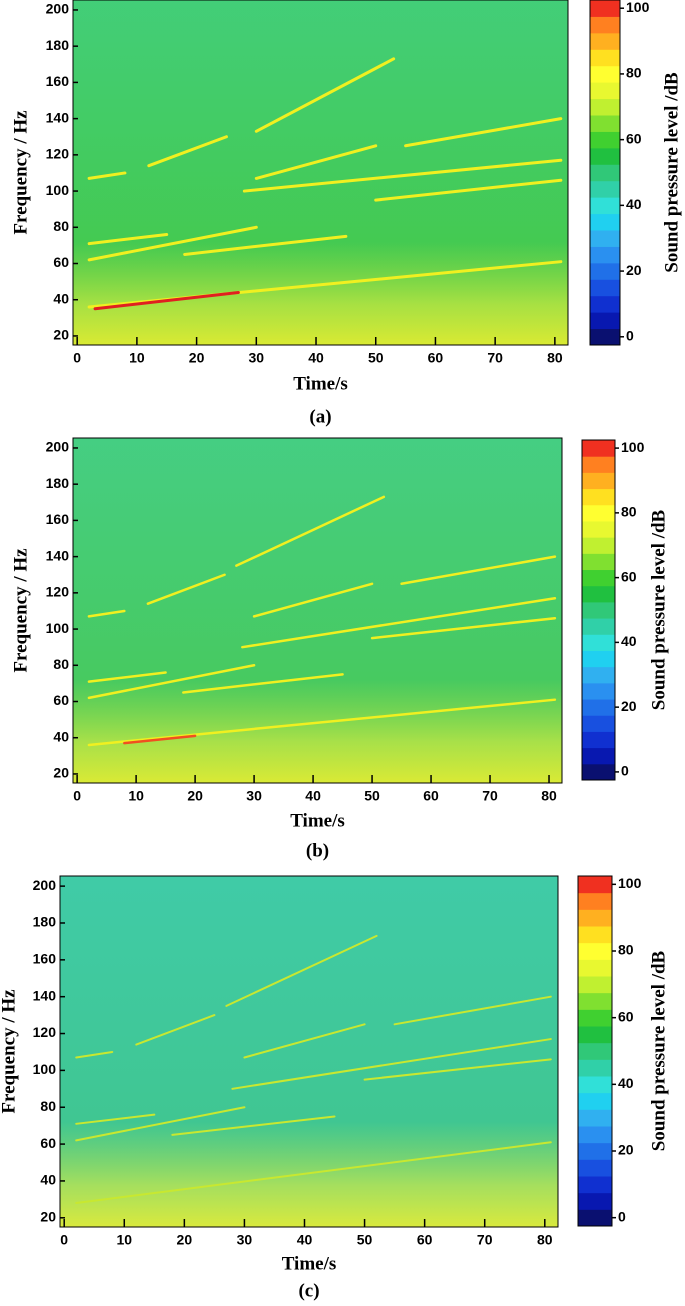 The height and width of the screenshot is (1306, 685). I want to click on colorbar-tick-label: 0, so click(622, 1216).